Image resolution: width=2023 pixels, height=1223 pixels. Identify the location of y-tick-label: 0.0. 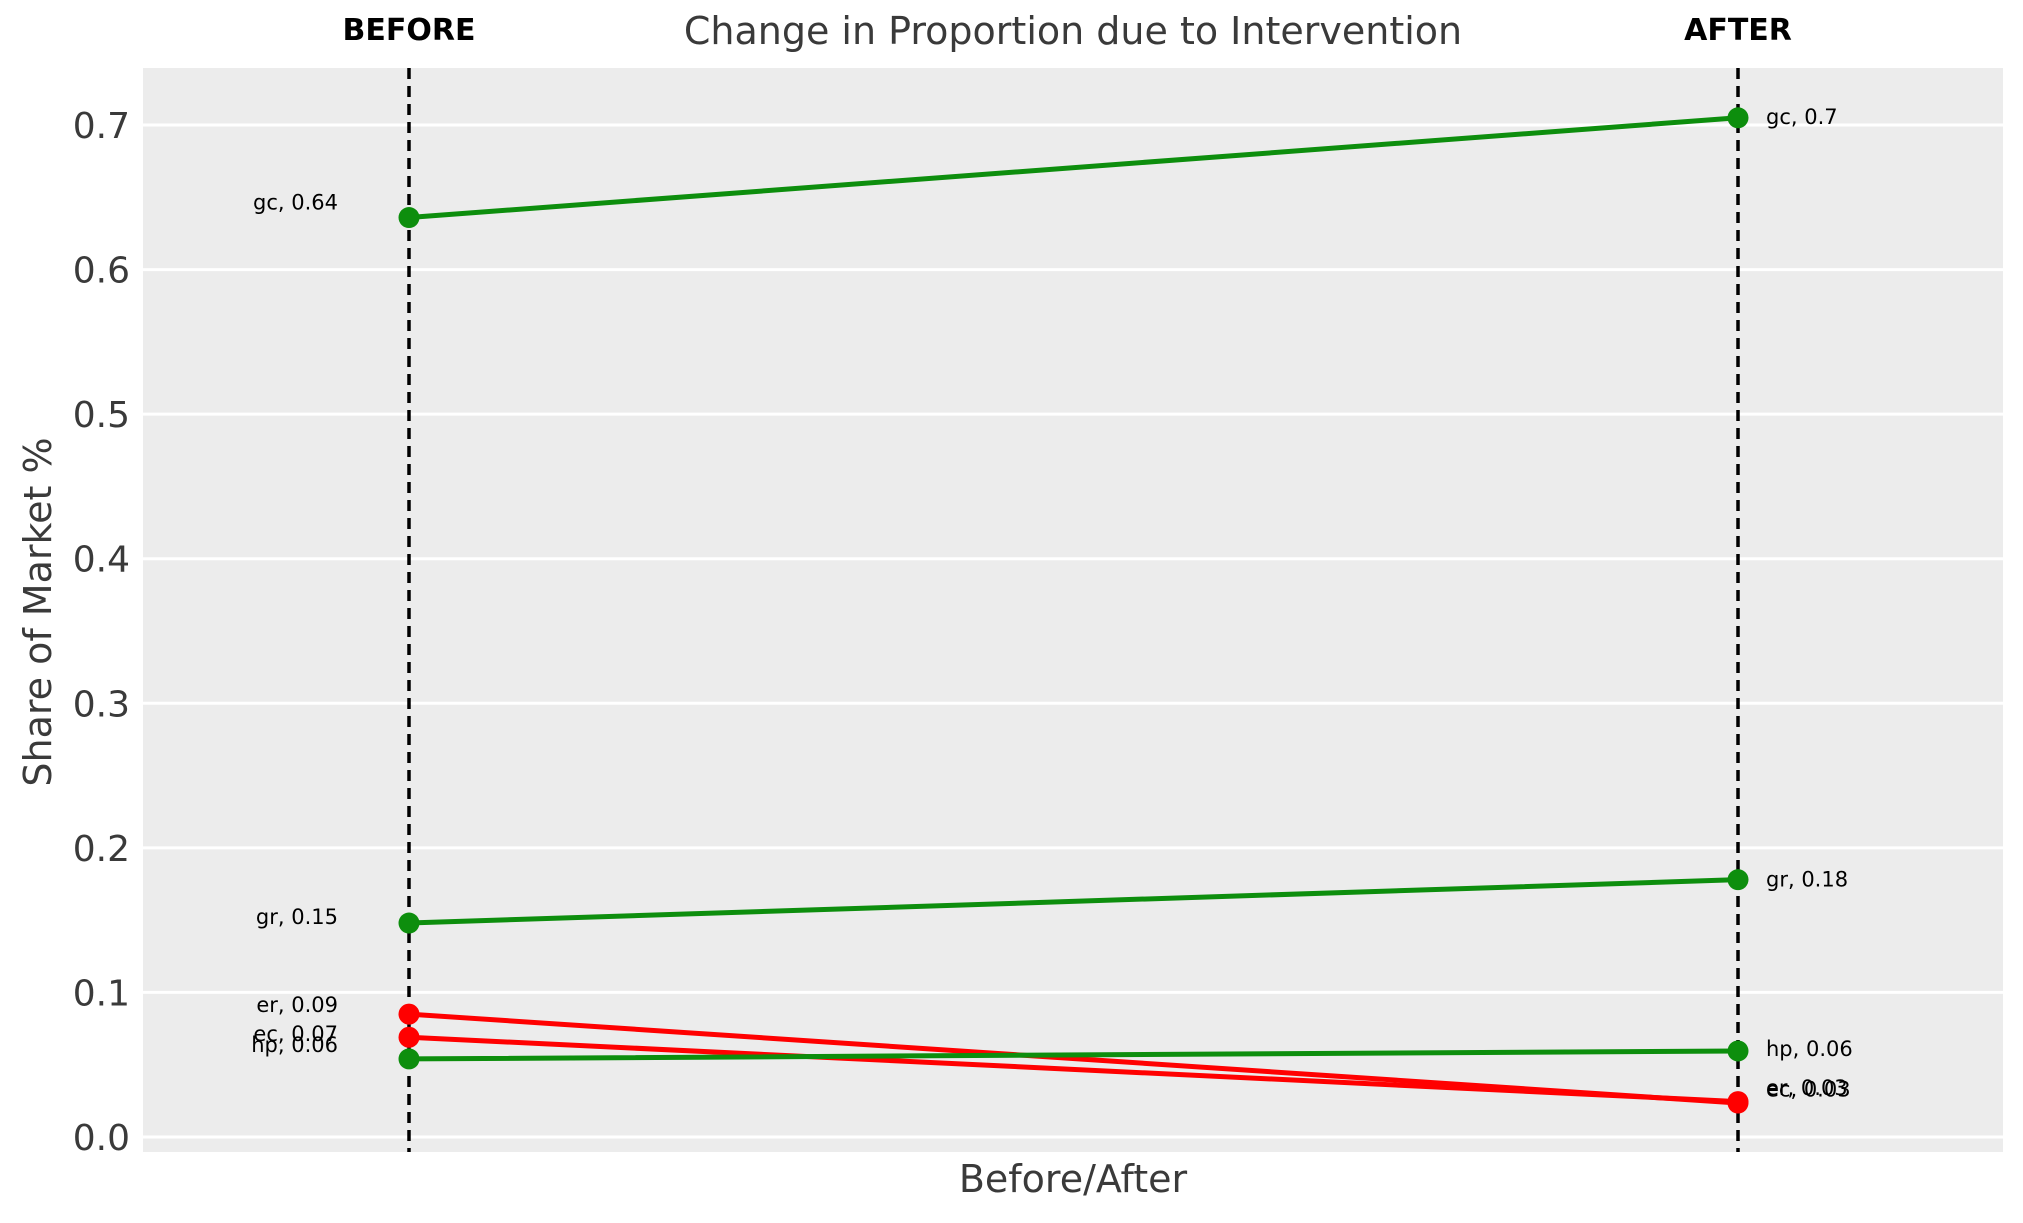
(101, 1138).